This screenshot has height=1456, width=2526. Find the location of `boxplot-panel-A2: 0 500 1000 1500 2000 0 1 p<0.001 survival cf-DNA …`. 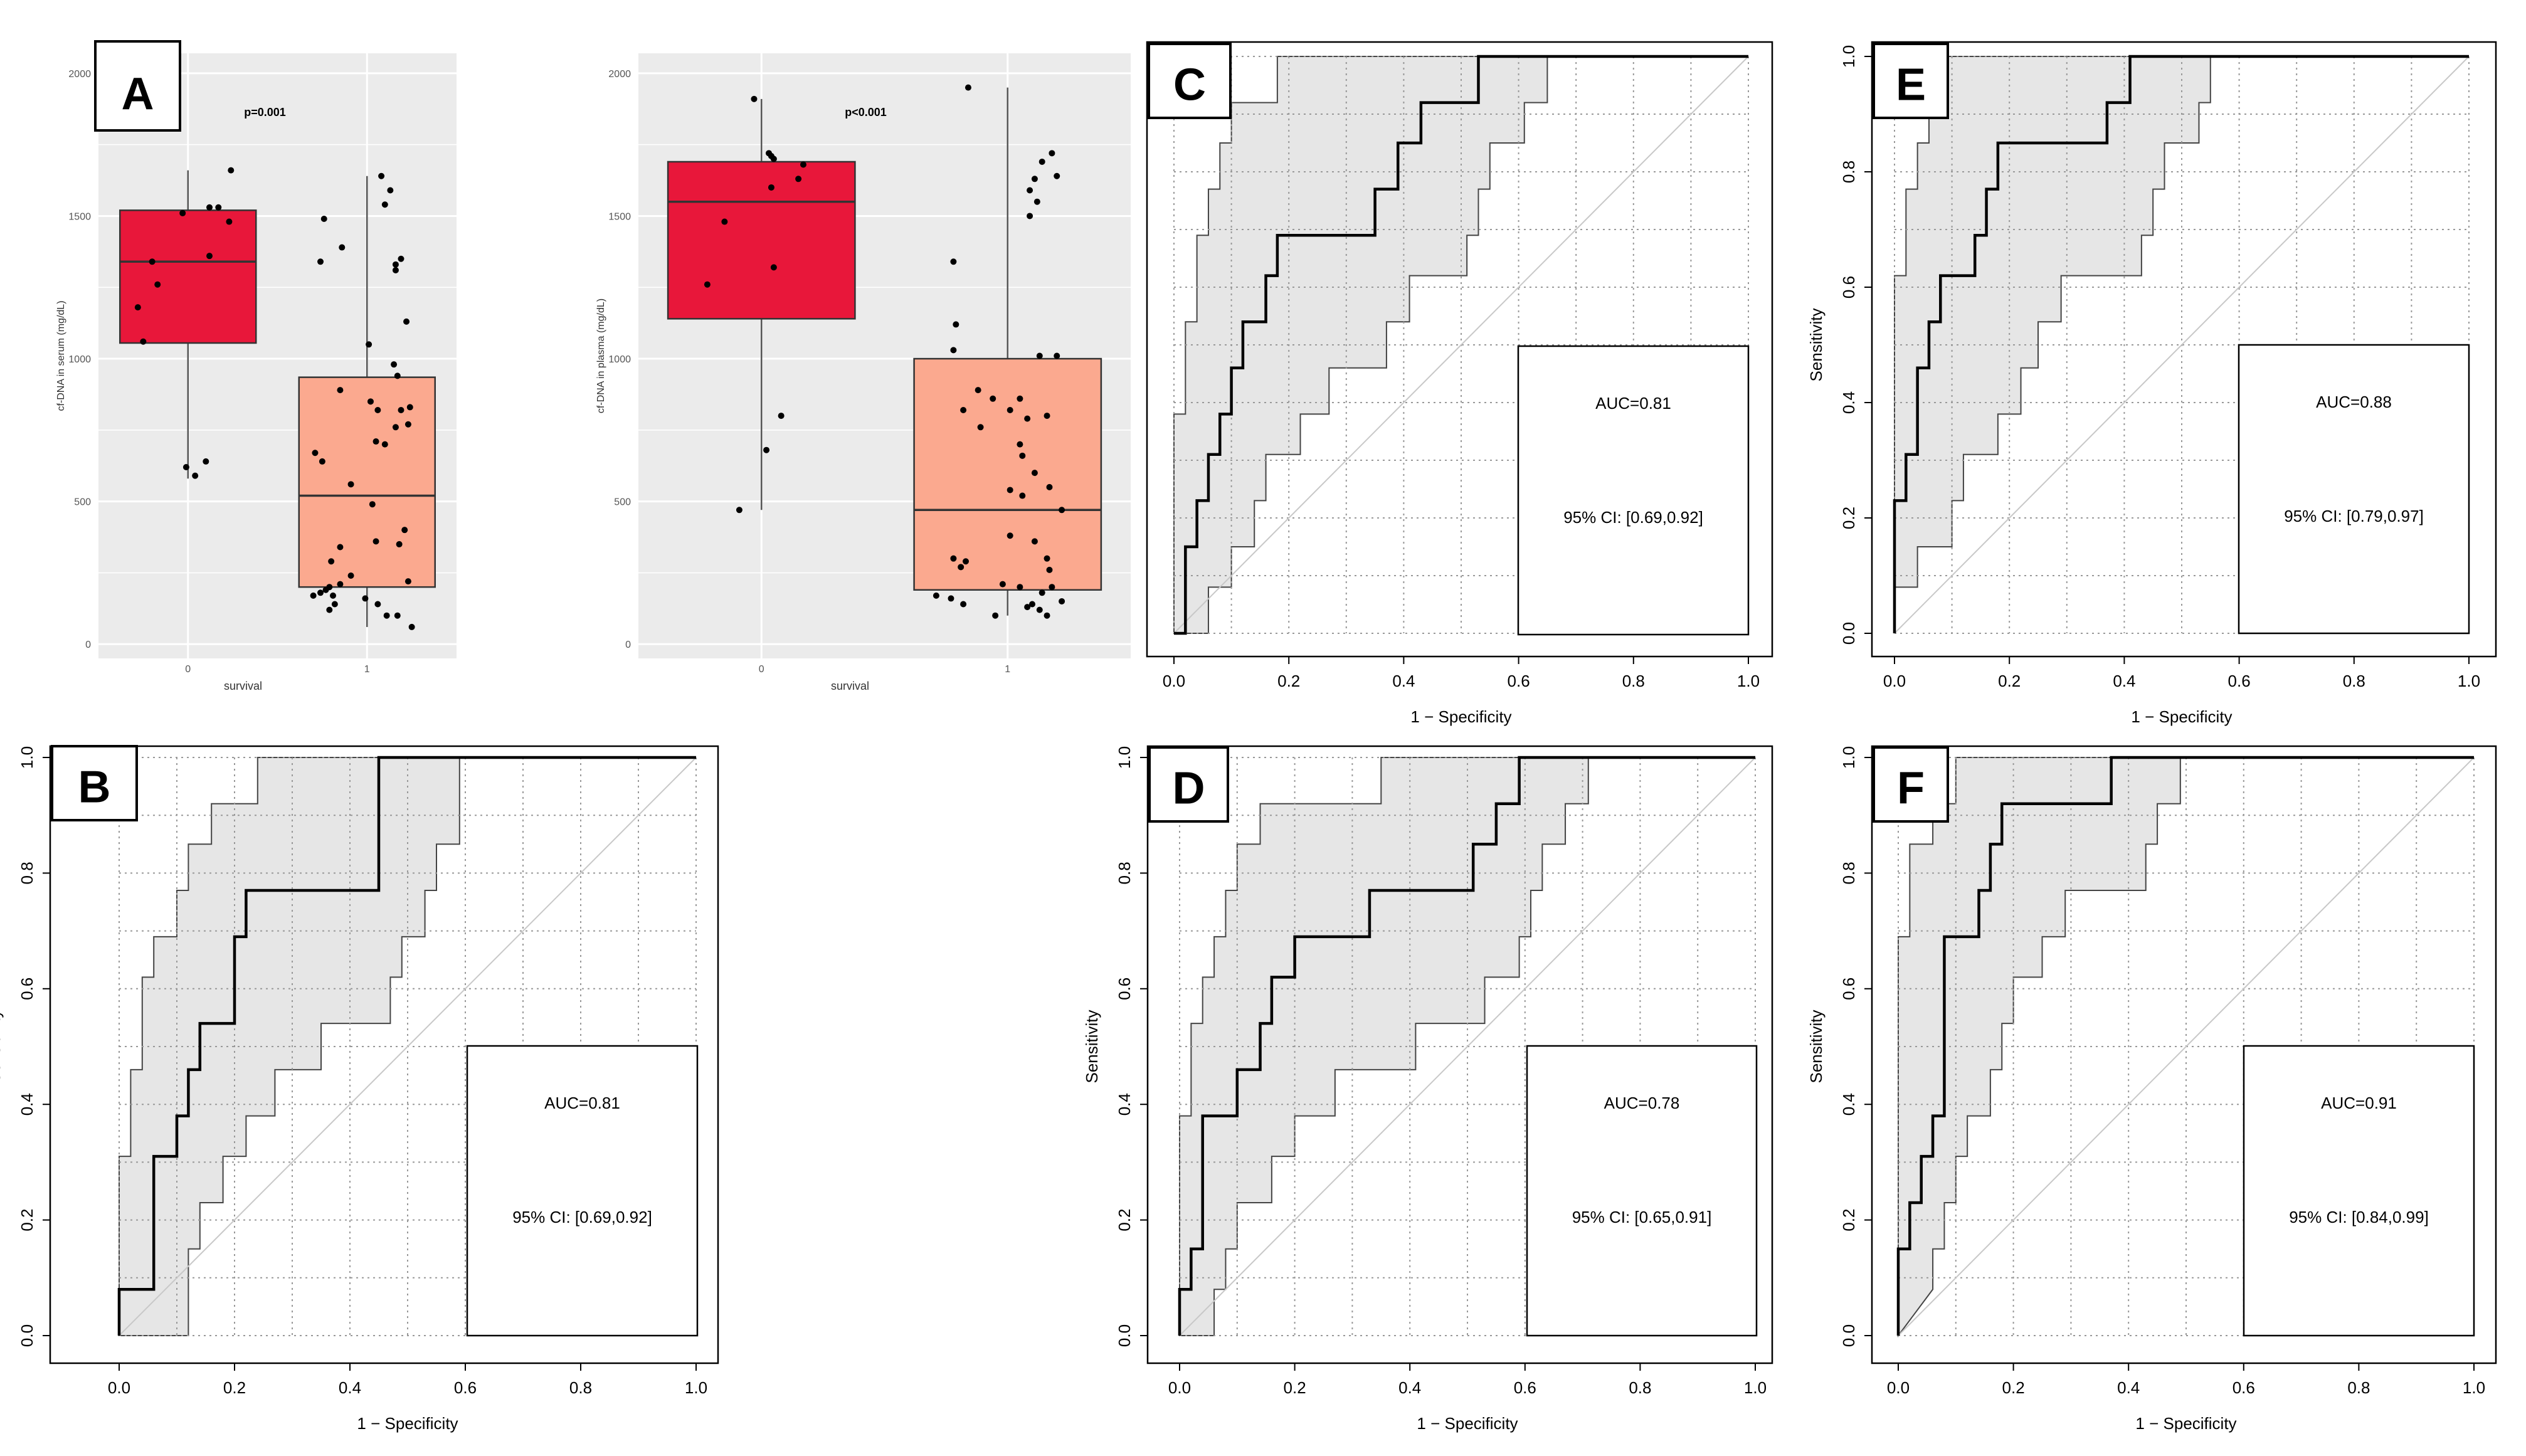

boxplot-panel-A2: 0 500 1000 1500 2000 0 1 p<0.001 survival cf-DNA … is located at coordinates (863, 372).